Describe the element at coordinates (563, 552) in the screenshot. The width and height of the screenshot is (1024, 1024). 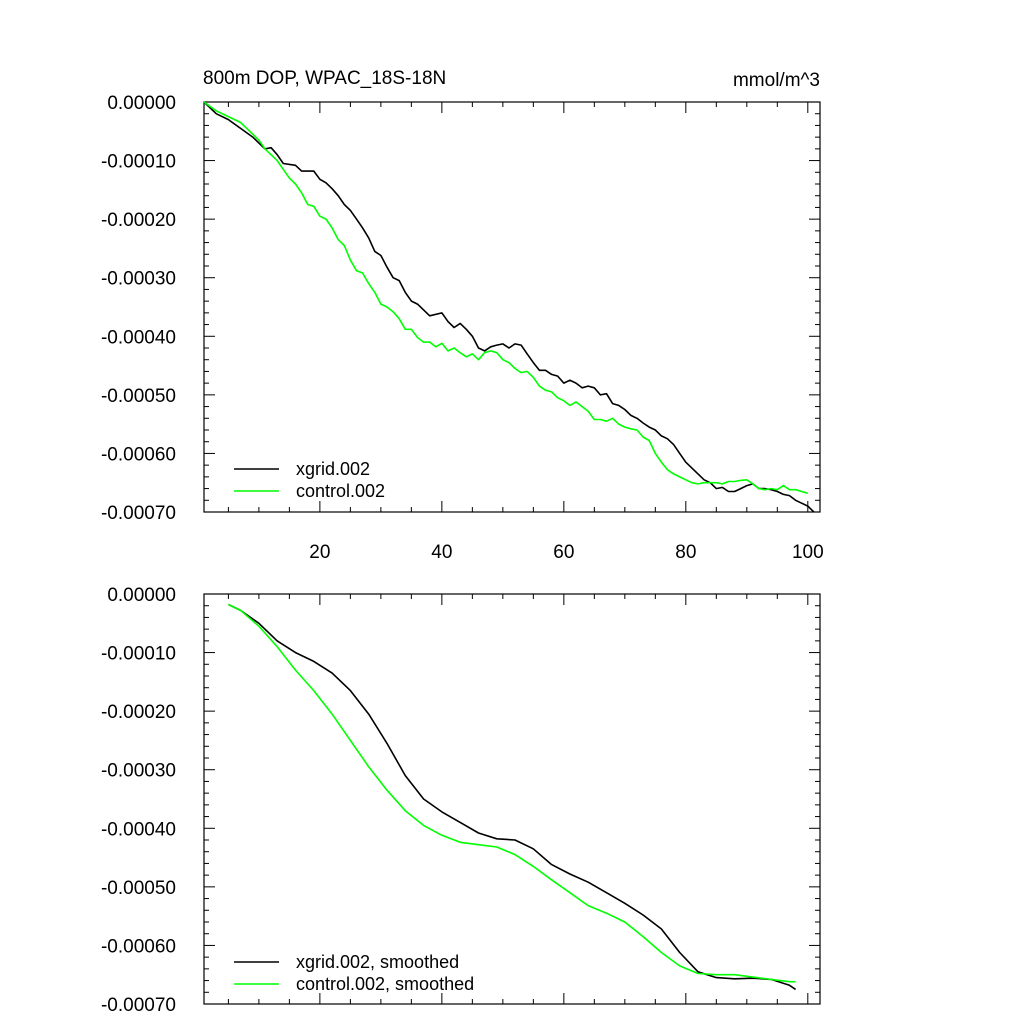
I see `x-tick-label: 60` at that location.